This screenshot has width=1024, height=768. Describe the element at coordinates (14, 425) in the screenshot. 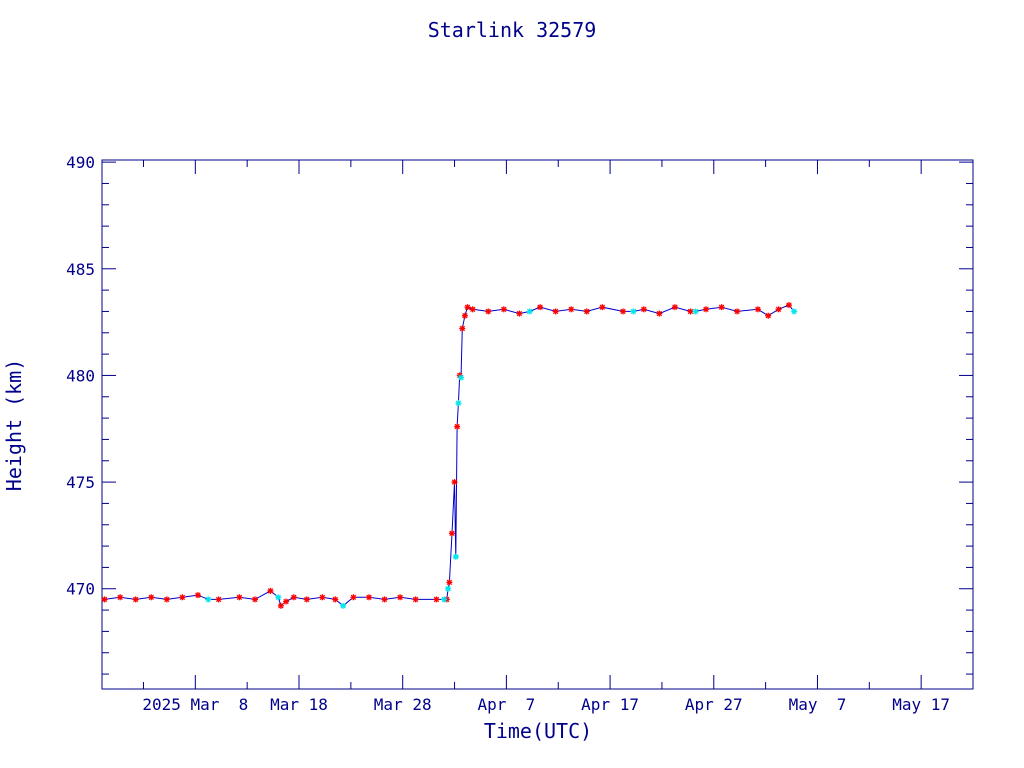

I see `y-axis-label: Height (km)` at that location.